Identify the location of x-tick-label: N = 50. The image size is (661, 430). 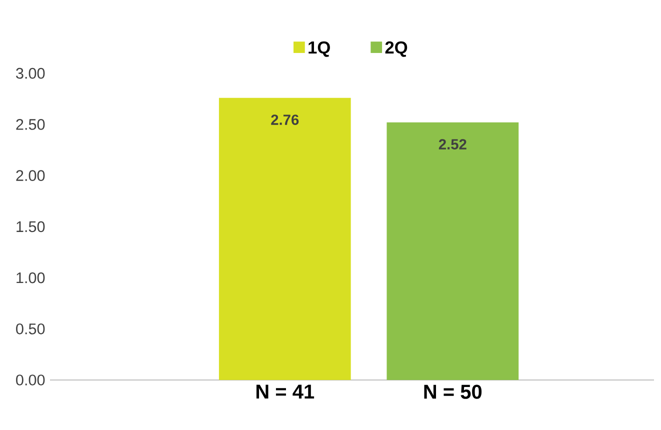
(453, 391).